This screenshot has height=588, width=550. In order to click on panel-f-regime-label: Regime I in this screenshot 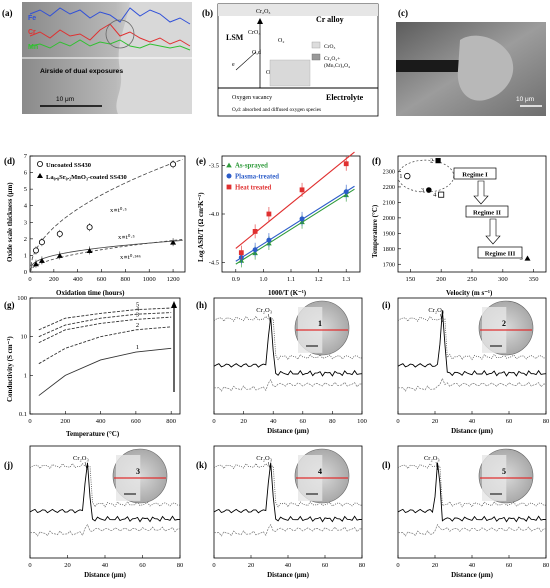, I will do `click(475, 175)`.